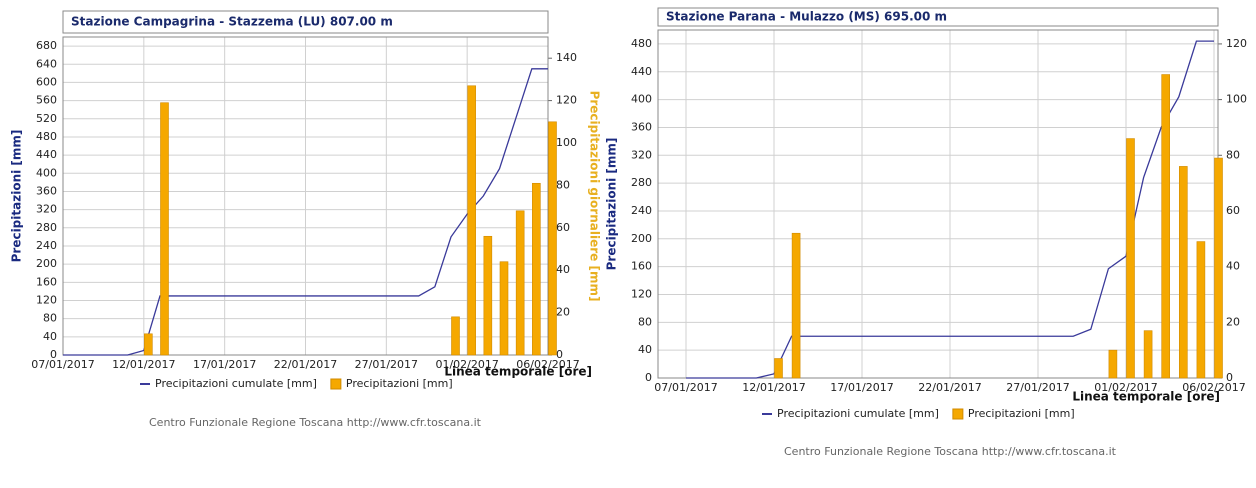 This screenshot has width=1256, height=488. I want to click on x-tick-label: 06/02/2017, so click(1213, 387).